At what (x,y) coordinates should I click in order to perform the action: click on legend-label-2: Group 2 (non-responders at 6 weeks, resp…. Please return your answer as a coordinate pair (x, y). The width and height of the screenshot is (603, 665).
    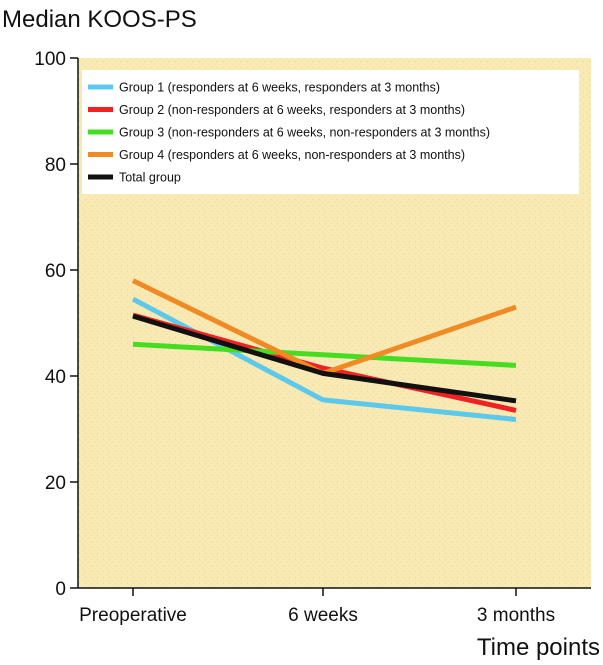
    Looking at the image, I should click on (292, 110).